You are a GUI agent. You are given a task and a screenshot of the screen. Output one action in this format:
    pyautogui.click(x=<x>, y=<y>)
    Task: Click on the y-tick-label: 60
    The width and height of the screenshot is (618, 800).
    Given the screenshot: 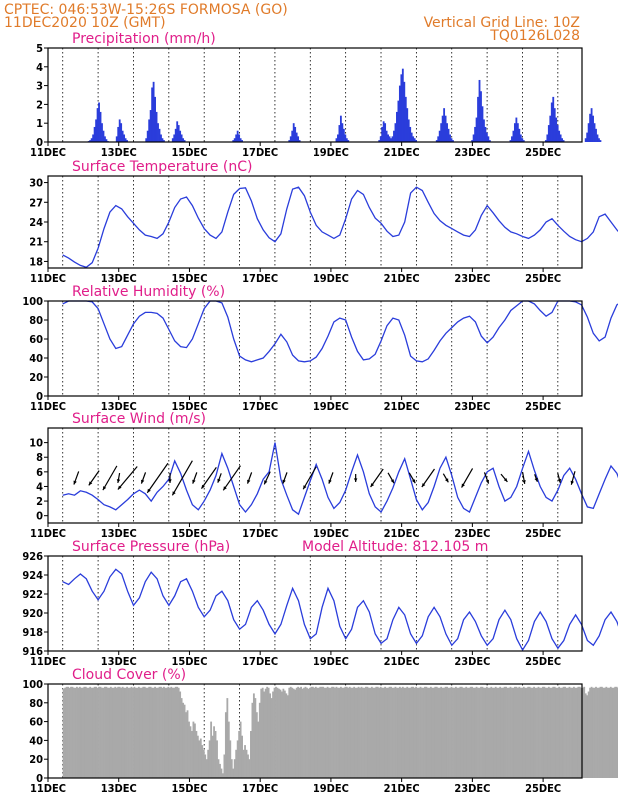 What is the action you would take?
    pyautogui.click(x=36, y=722)
    